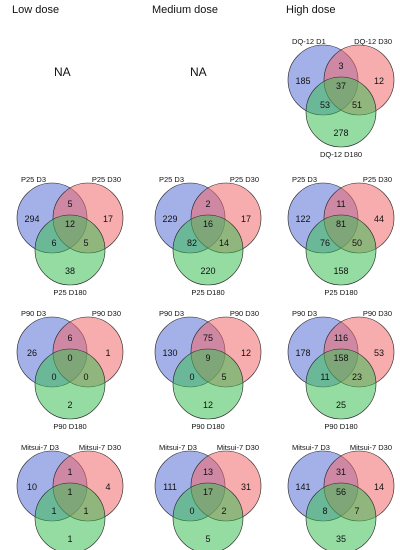  I want to click on venn-count-abc: 0, so click(69, 358).